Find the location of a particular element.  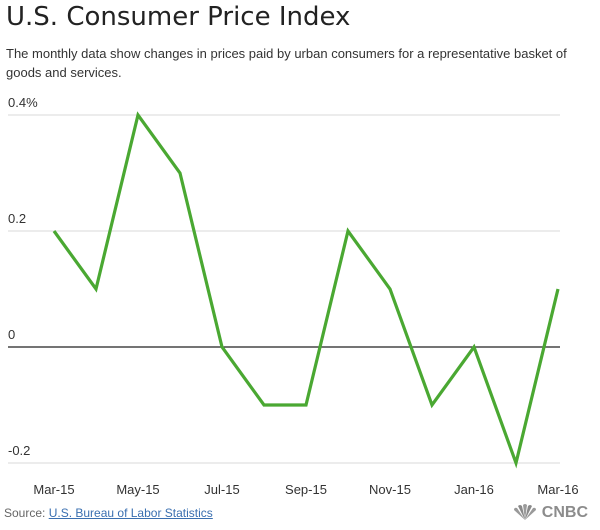

y-axis-ticks: 0.4% 0.2 0 -0.2 is located at coordinates (23, 276).